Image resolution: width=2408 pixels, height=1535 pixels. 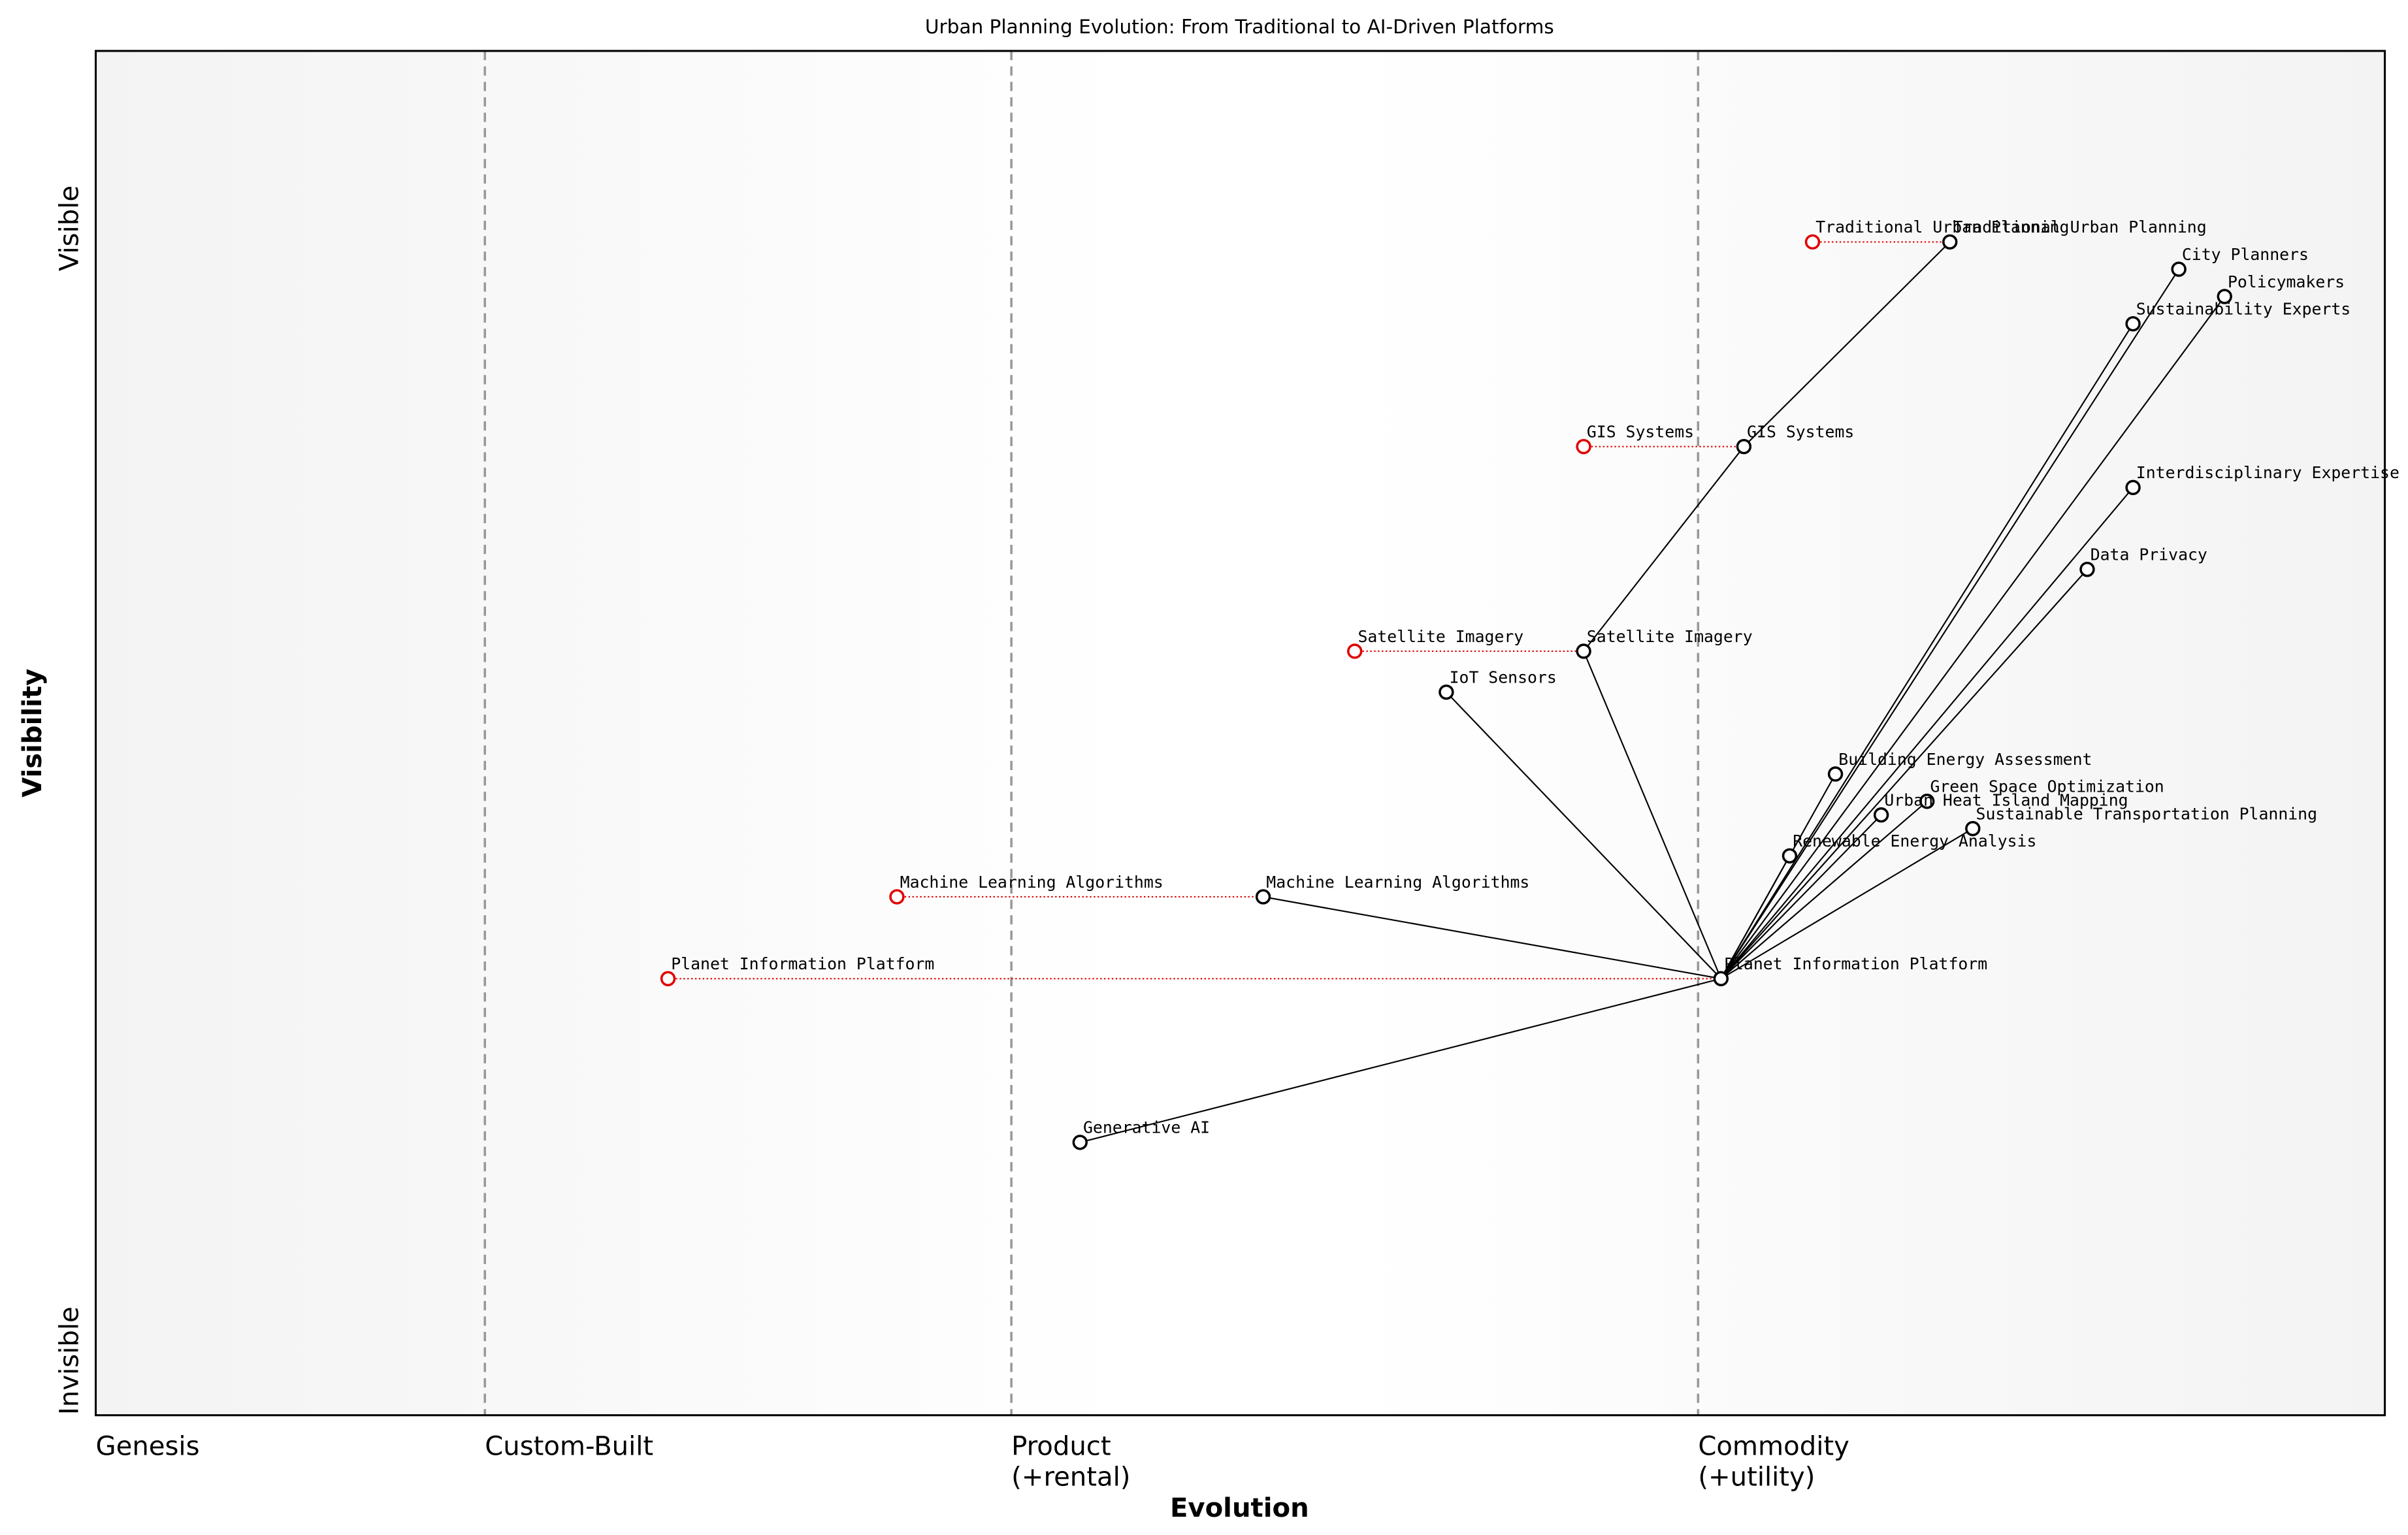 I want to click on x-tick-label-line: Custom-Built, so click(x=569, y=1446).